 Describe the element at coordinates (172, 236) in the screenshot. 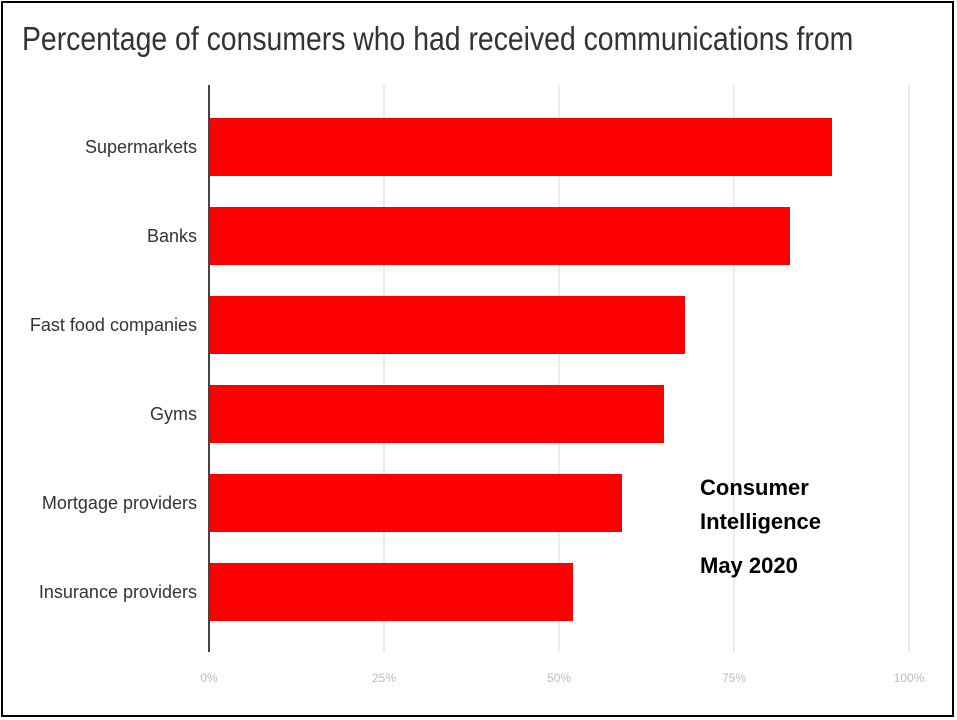

I see `category-label: Banks` at that location.